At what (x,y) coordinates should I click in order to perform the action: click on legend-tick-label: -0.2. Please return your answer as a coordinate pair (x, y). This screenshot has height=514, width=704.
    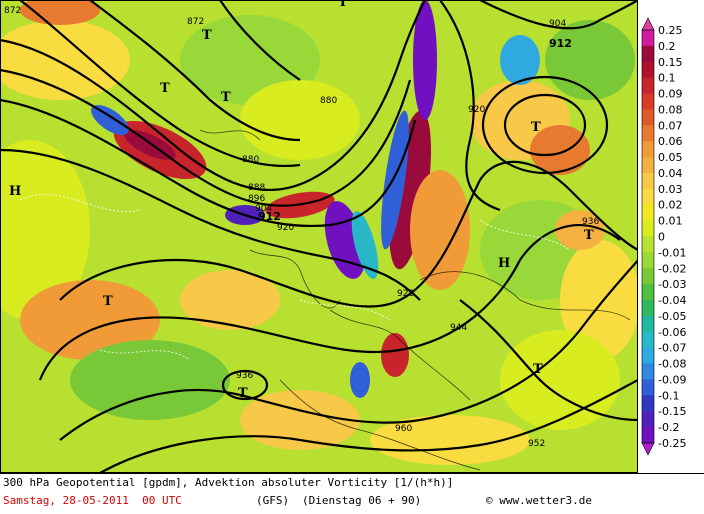
    Looking at the image, I should click on (668, 427).